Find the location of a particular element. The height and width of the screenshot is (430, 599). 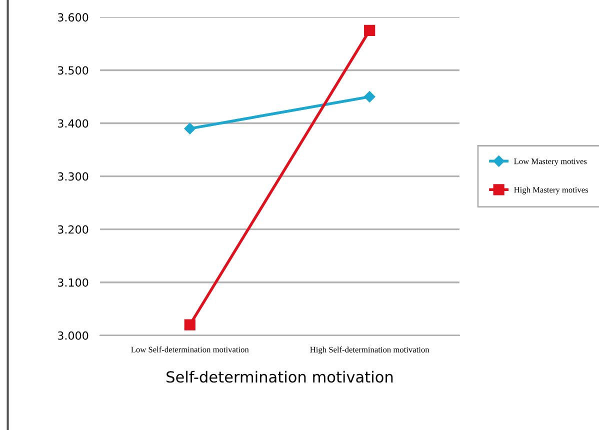

y-tick-label: 3.300 is located at coordinates (73, 176).